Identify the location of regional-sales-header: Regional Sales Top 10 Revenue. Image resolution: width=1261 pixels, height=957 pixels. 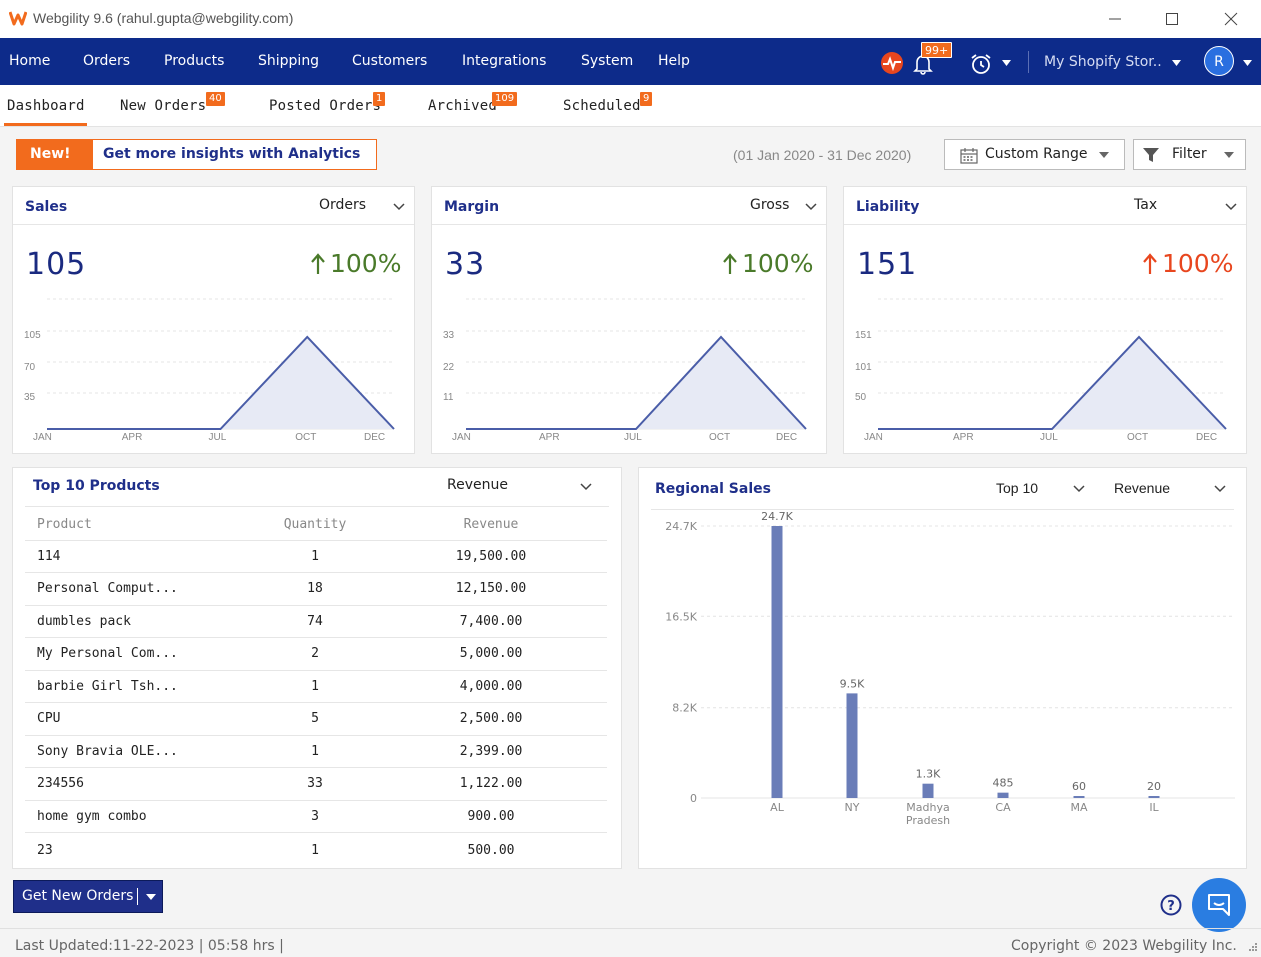
(942, 489).